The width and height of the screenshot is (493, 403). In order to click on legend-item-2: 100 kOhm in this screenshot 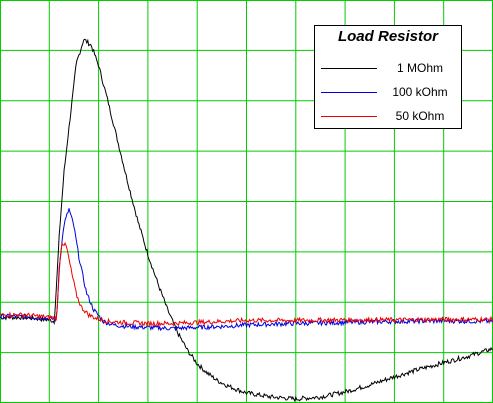, I will do `click(388, 92)`.